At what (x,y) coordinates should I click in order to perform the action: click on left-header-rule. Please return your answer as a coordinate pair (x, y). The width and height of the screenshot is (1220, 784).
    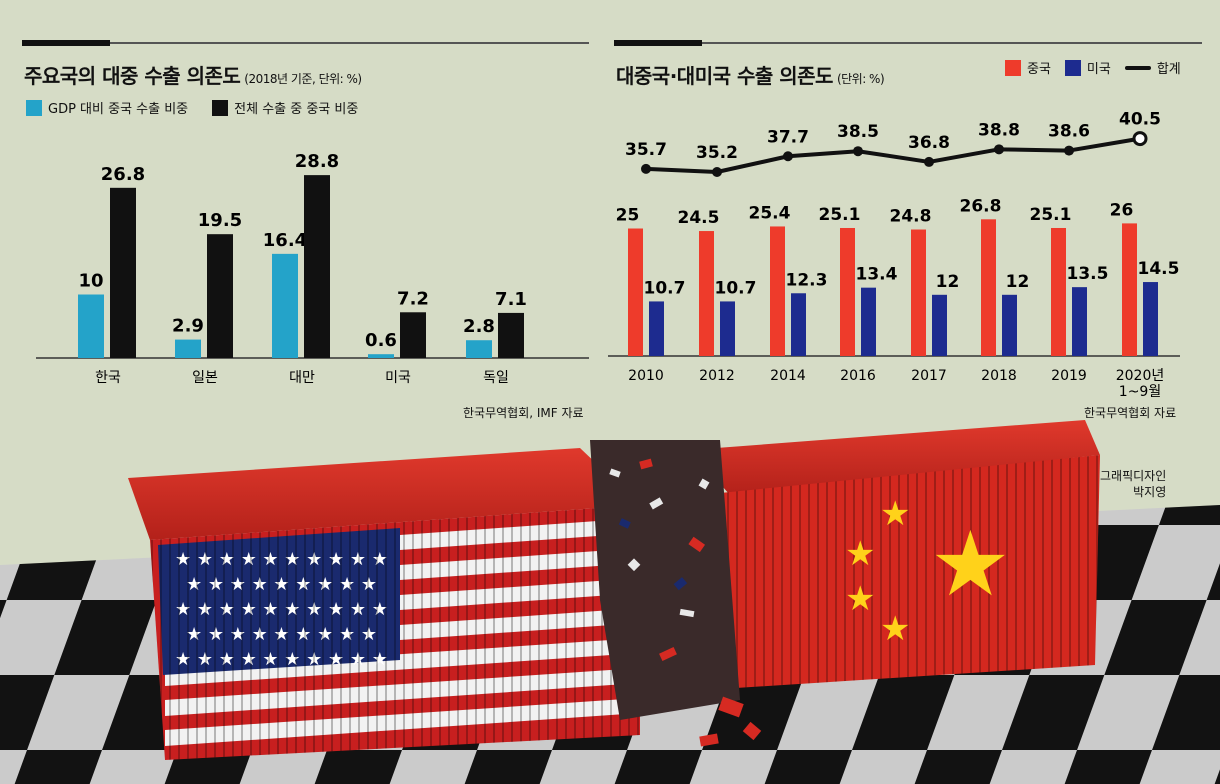
    Looking at the image, I should click on (305, 43).